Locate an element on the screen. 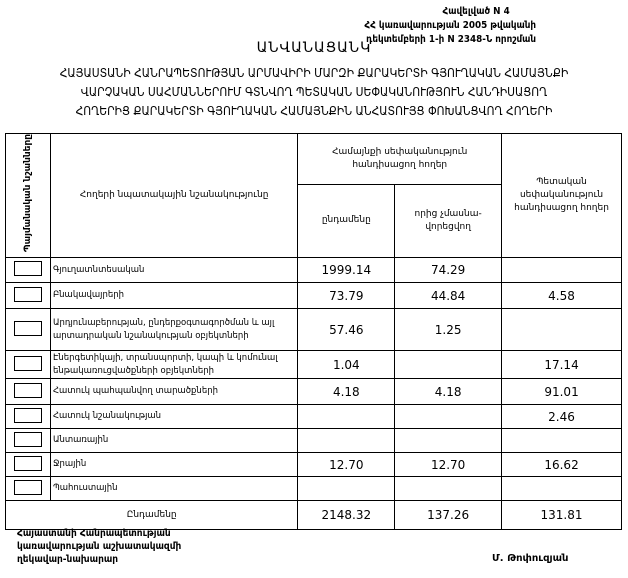 The image size is (628, 578). purpose-cell: Ջրային is located at coordinates (174, 465).